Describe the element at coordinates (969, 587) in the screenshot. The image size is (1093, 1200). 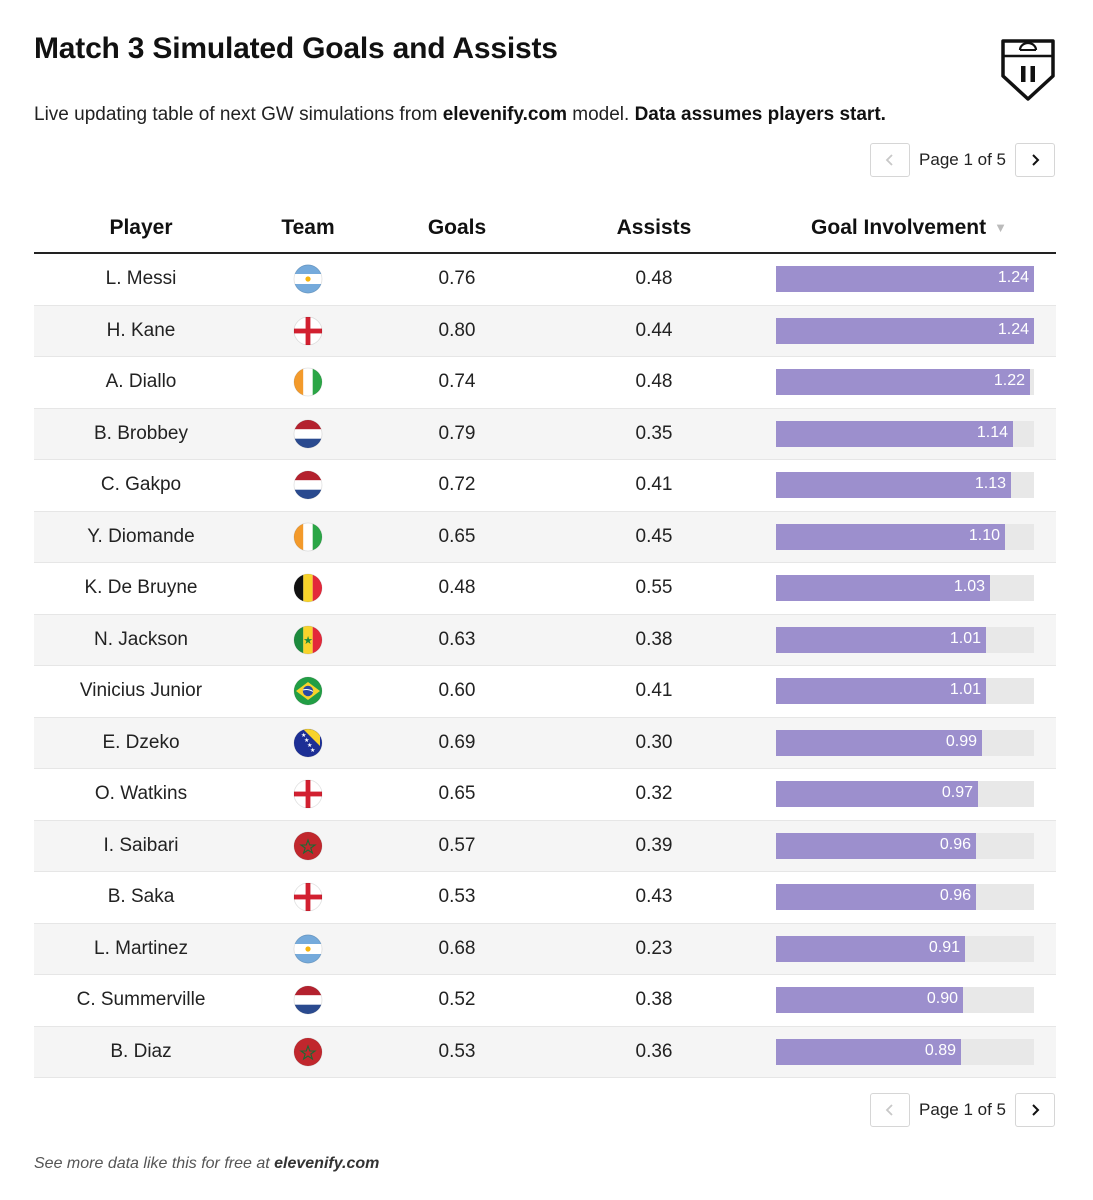
I see `goal-involvement-value: 1.03` at that location.